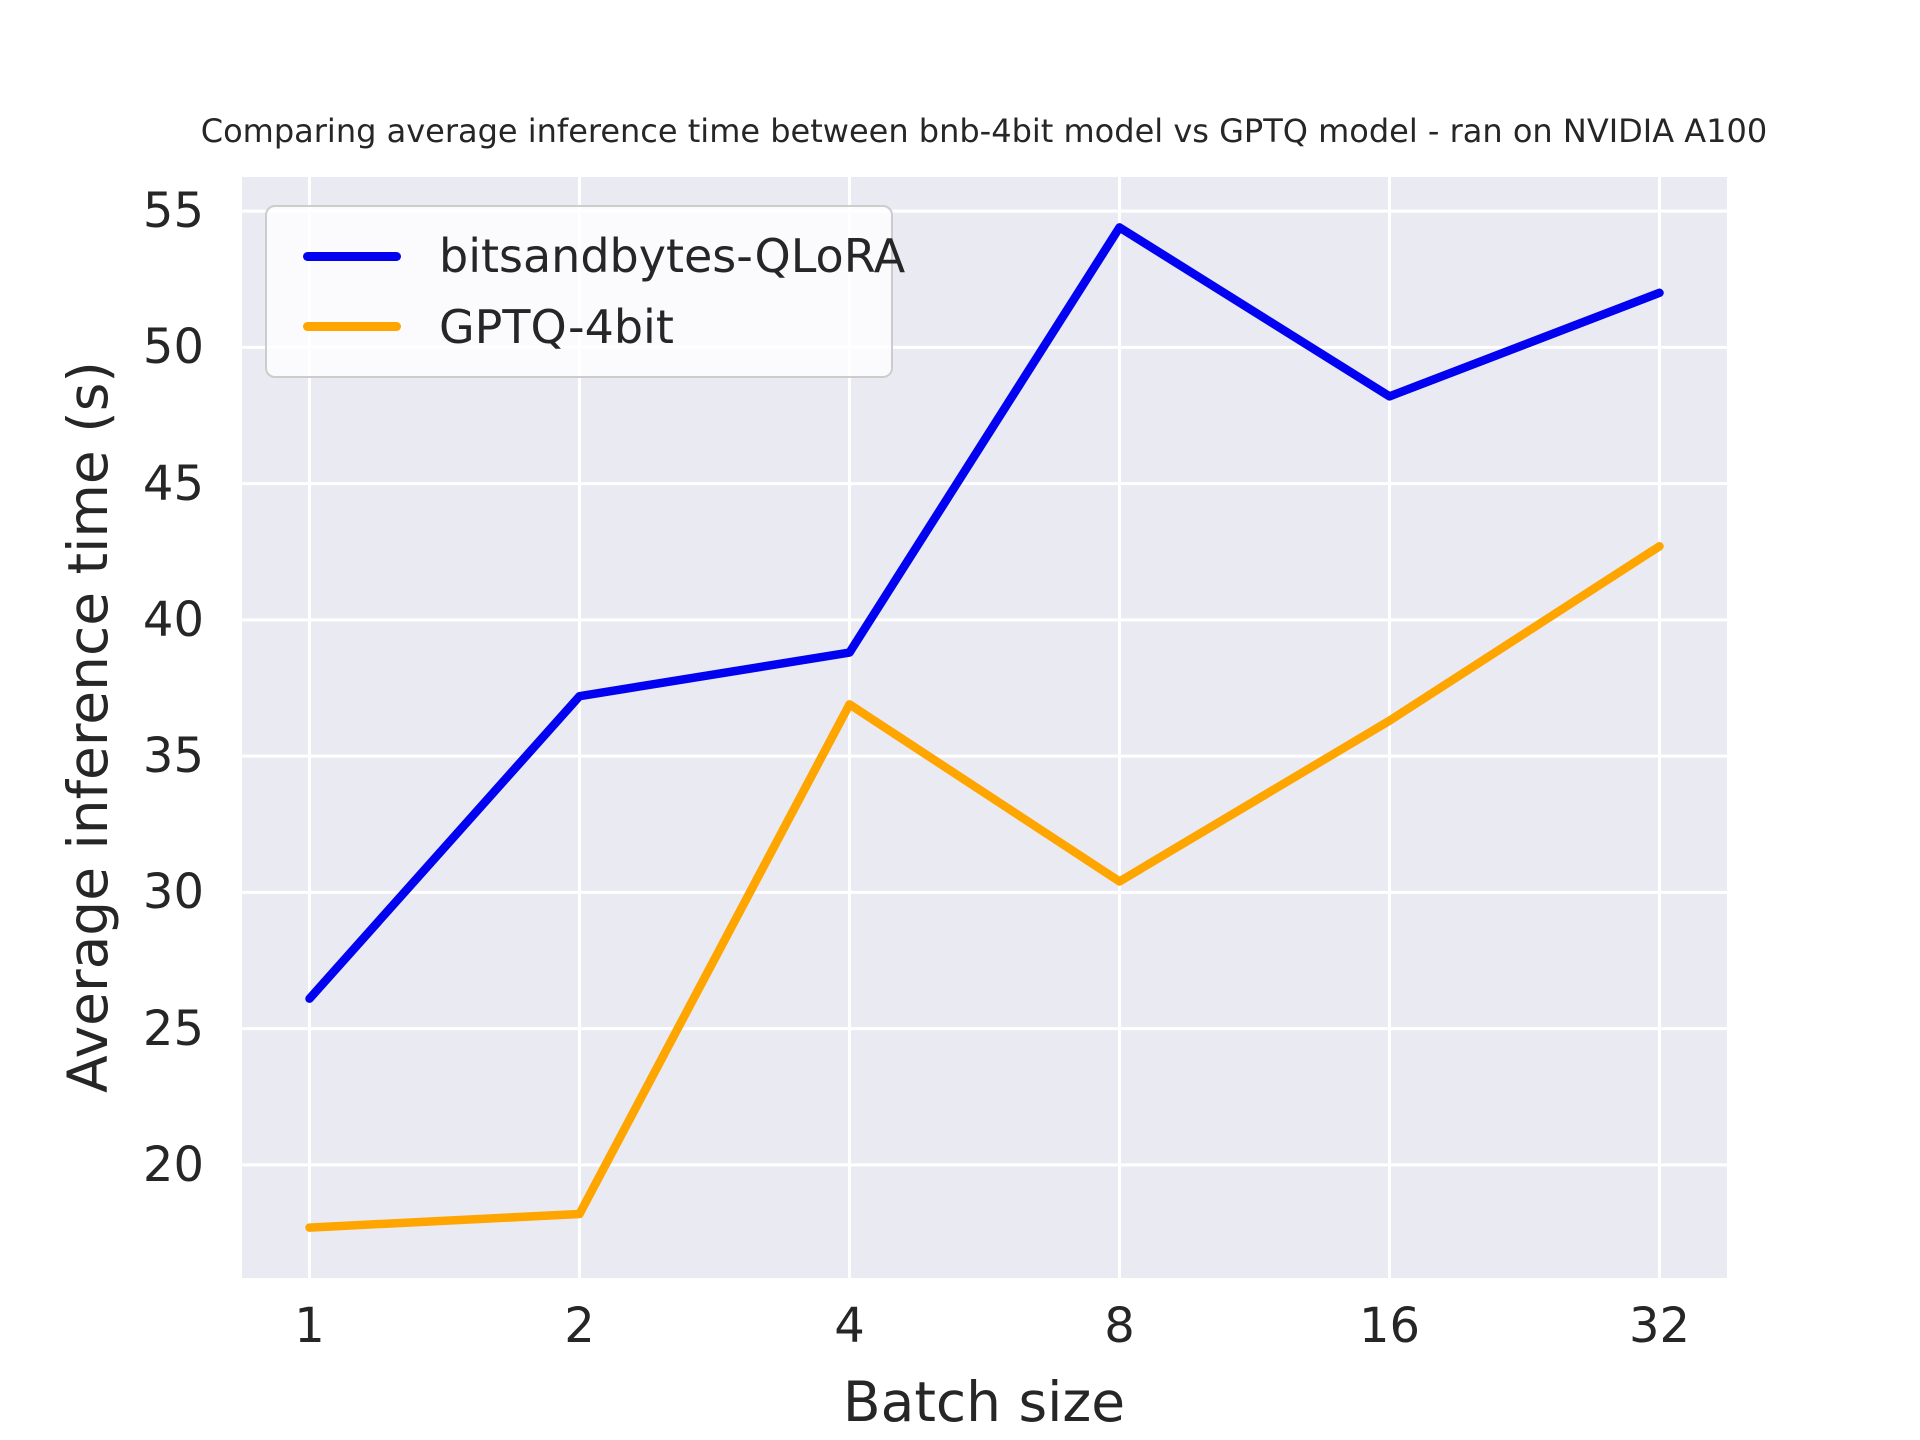 The width and height of the screenshot is (1920, 1440). What do you see at coordinates (1659, 1326) in the screenshot?
I see `x-tick-label: 32` at bounding box center [1659, 1326].